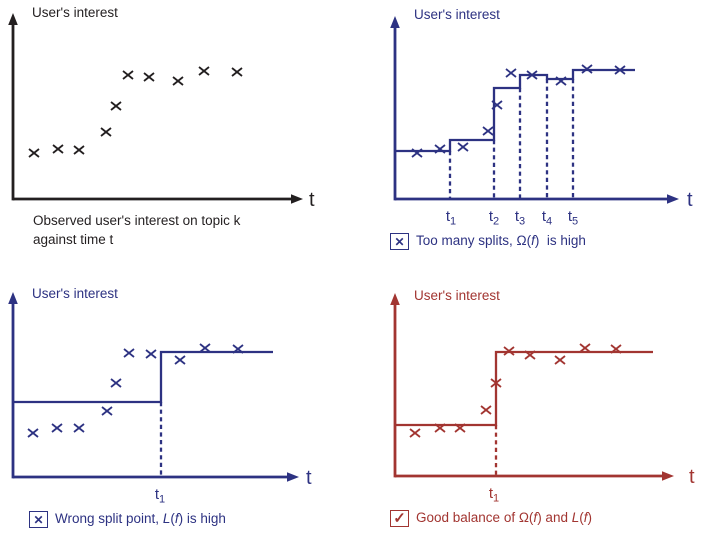 This screenshot has width=703, height=534. Describe the element at coordinates (573, 218) in the screenshot. I see `tick-label: t5` at that location.